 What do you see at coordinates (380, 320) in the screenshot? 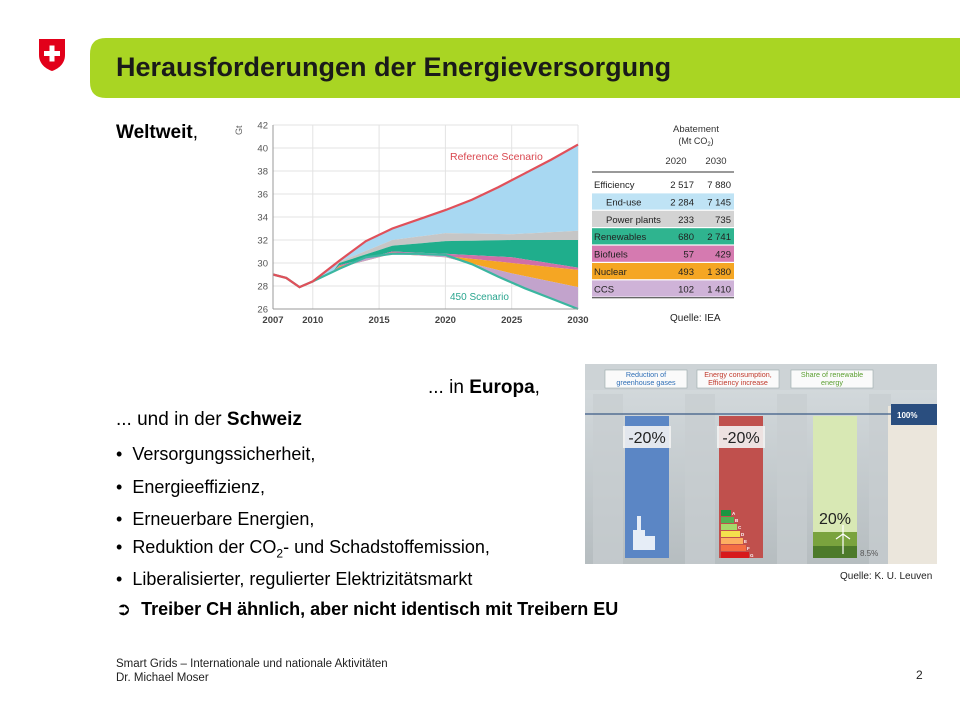
I see `x-tick-label: 2015` at bounding box center [380, 320].